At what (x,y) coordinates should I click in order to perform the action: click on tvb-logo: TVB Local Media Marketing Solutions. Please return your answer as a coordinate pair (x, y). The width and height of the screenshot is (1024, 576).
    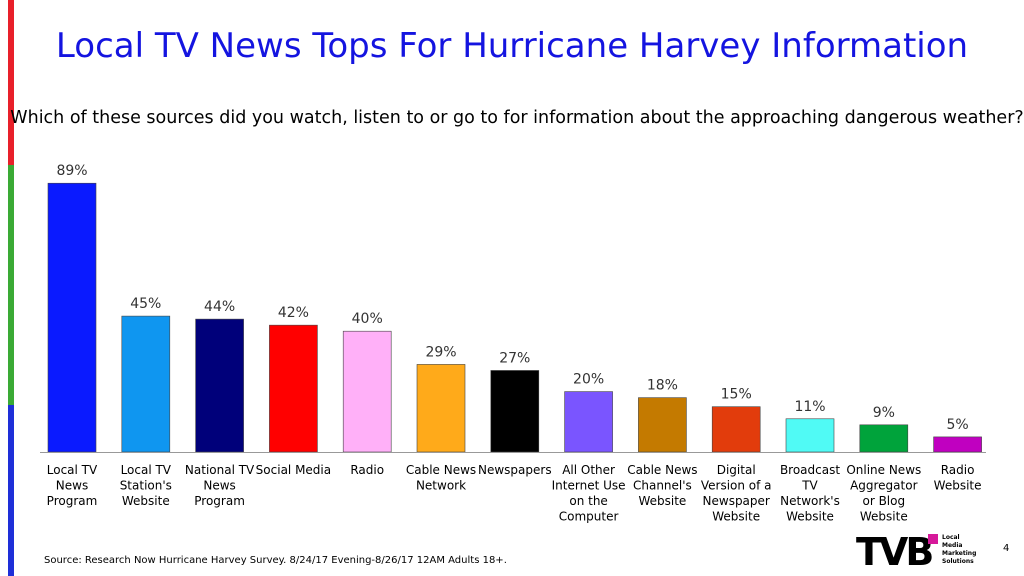
    Looking at the image, I should click on (916, 552).